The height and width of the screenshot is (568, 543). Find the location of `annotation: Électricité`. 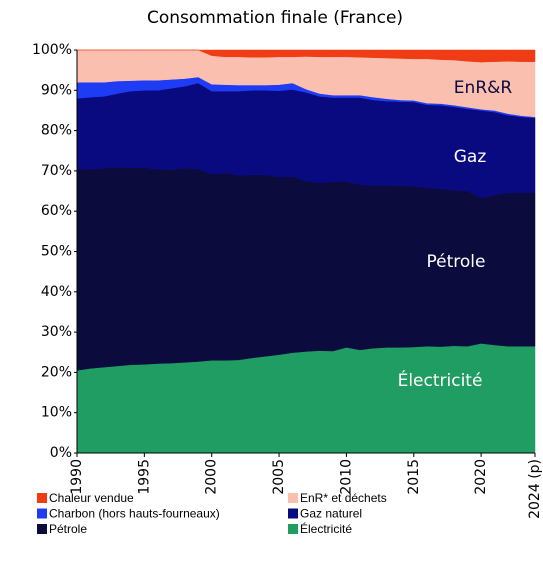

annotation: Électricité is located at coordinates (440, 380).